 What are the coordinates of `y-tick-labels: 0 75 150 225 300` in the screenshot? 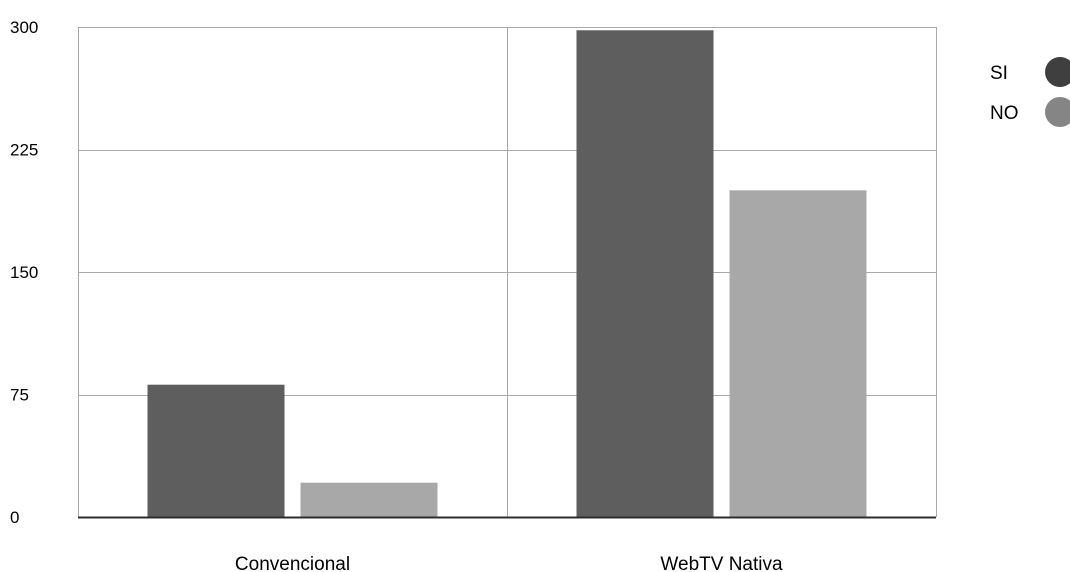 It's located at (24, 272).